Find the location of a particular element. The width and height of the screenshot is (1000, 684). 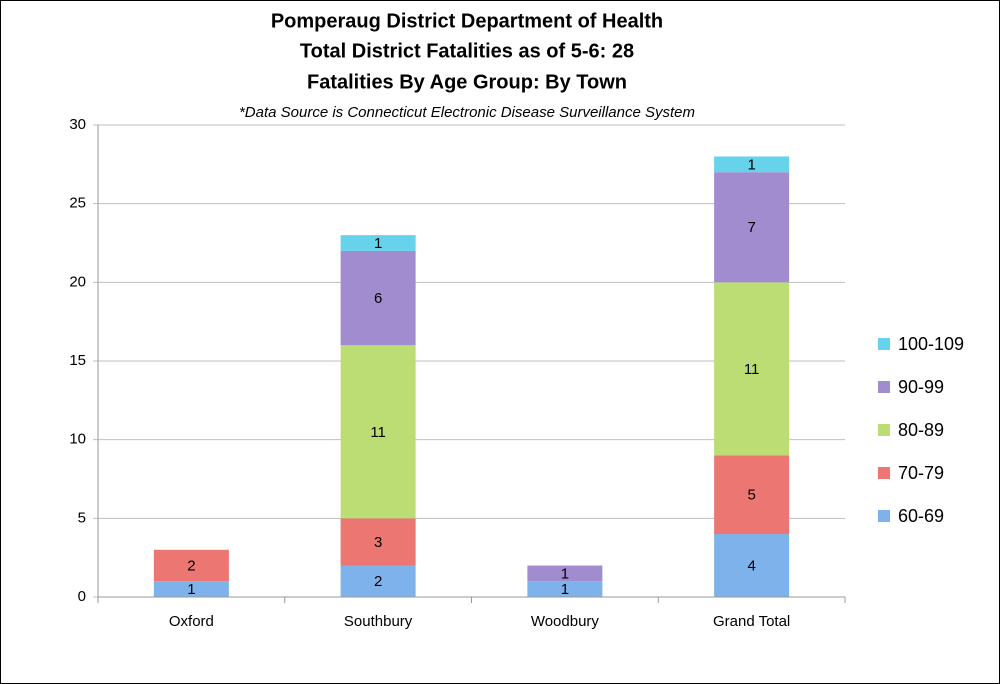

legend-label: 70-79 is located at coordinates (921, 473).